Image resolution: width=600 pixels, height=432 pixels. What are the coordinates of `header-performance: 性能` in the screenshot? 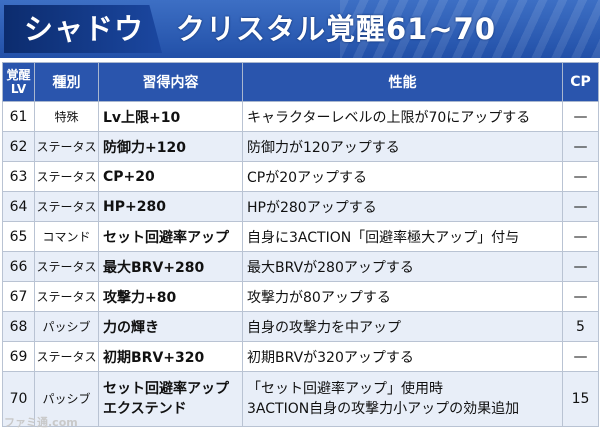 It's located at (402, 82).